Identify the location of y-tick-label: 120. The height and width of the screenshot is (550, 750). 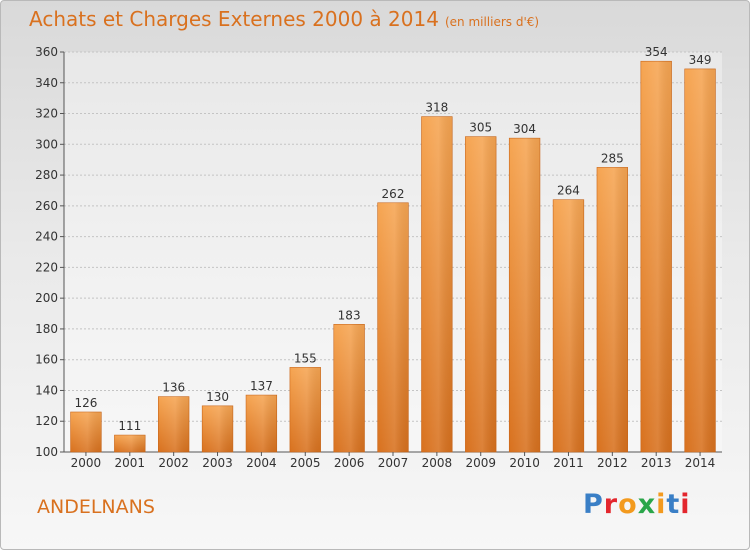
(46, 421).